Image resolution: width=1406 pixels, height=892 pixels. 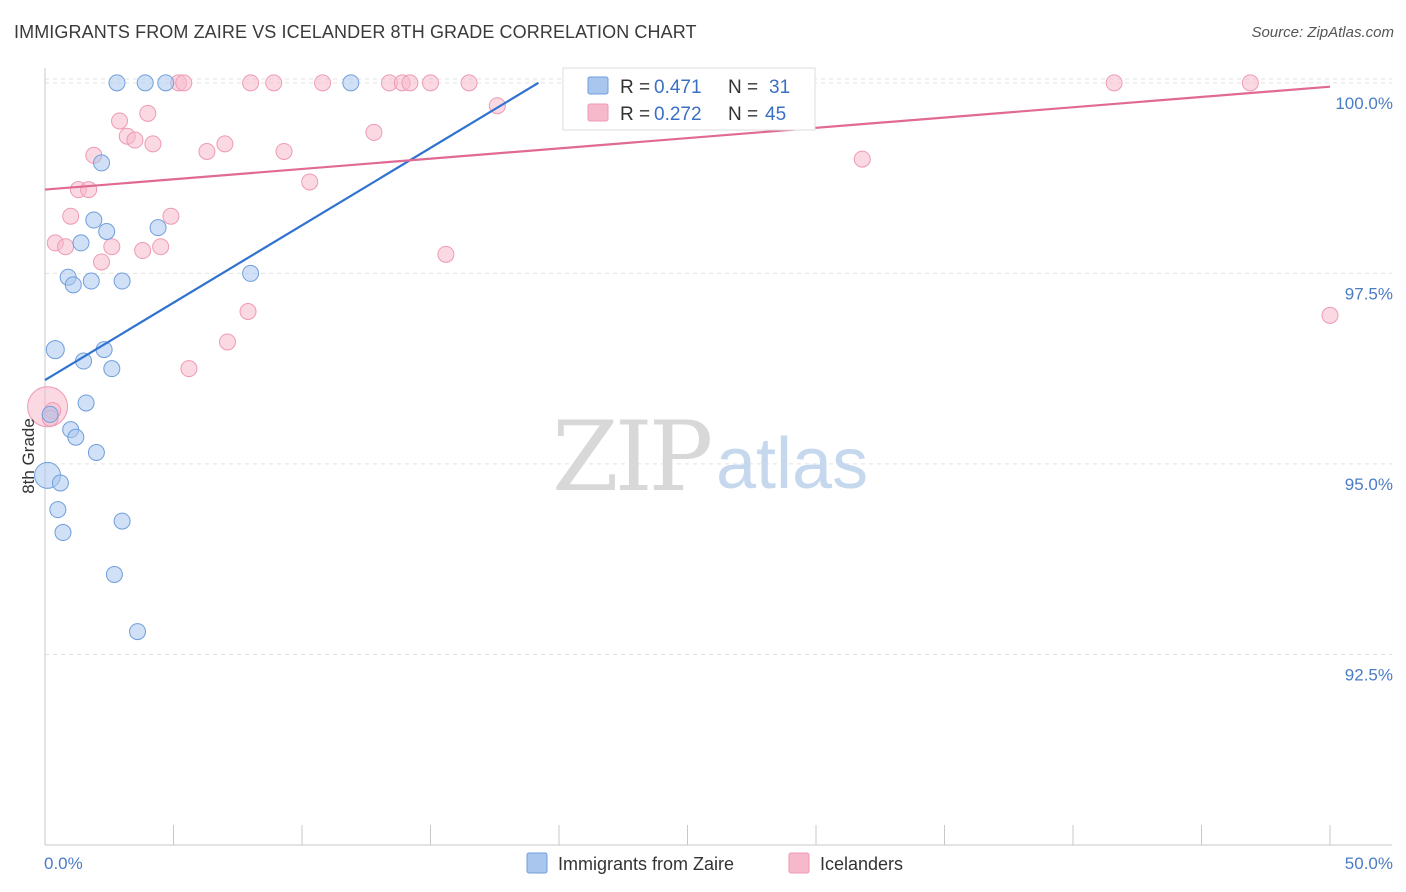 I want to click on watermark-zip: ZIP, so click(x=631, y=457).